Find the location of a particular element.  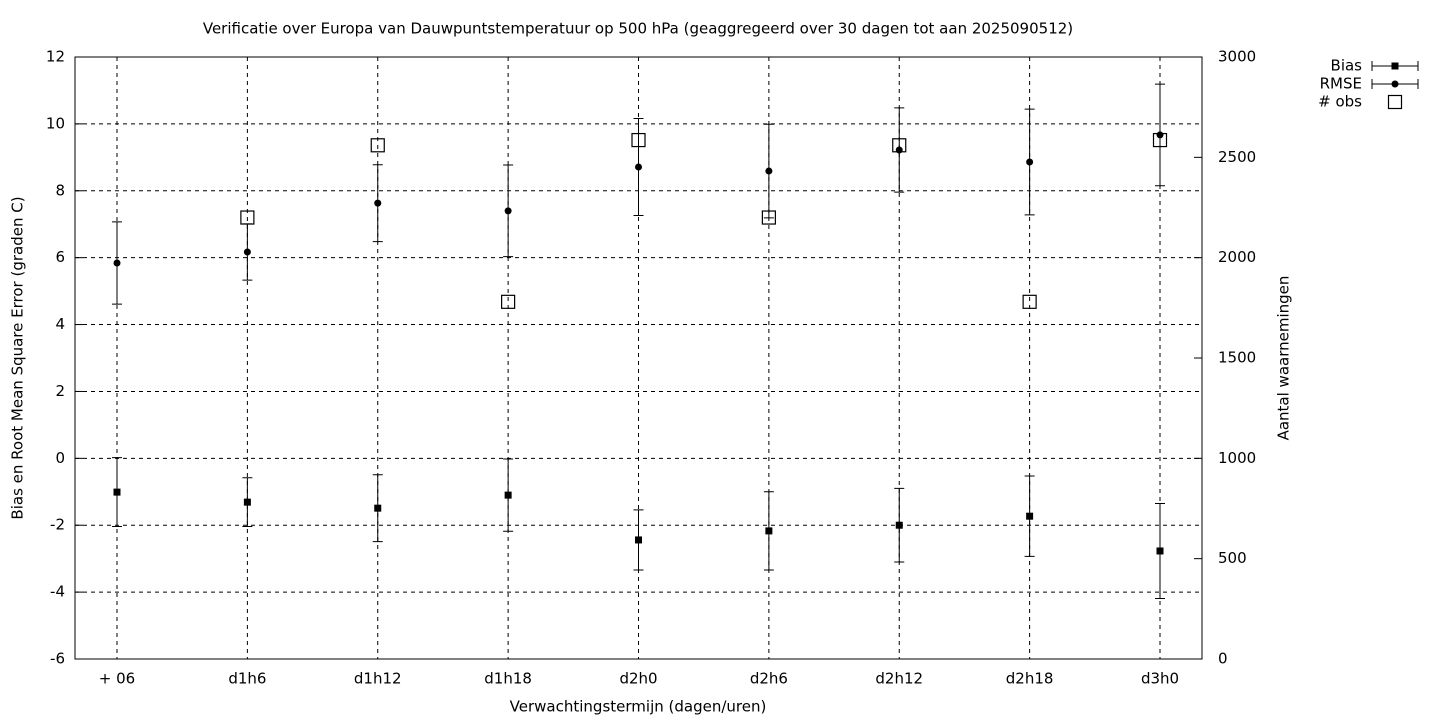

y-tick-label: 6 is located at coordinates (60, 257).